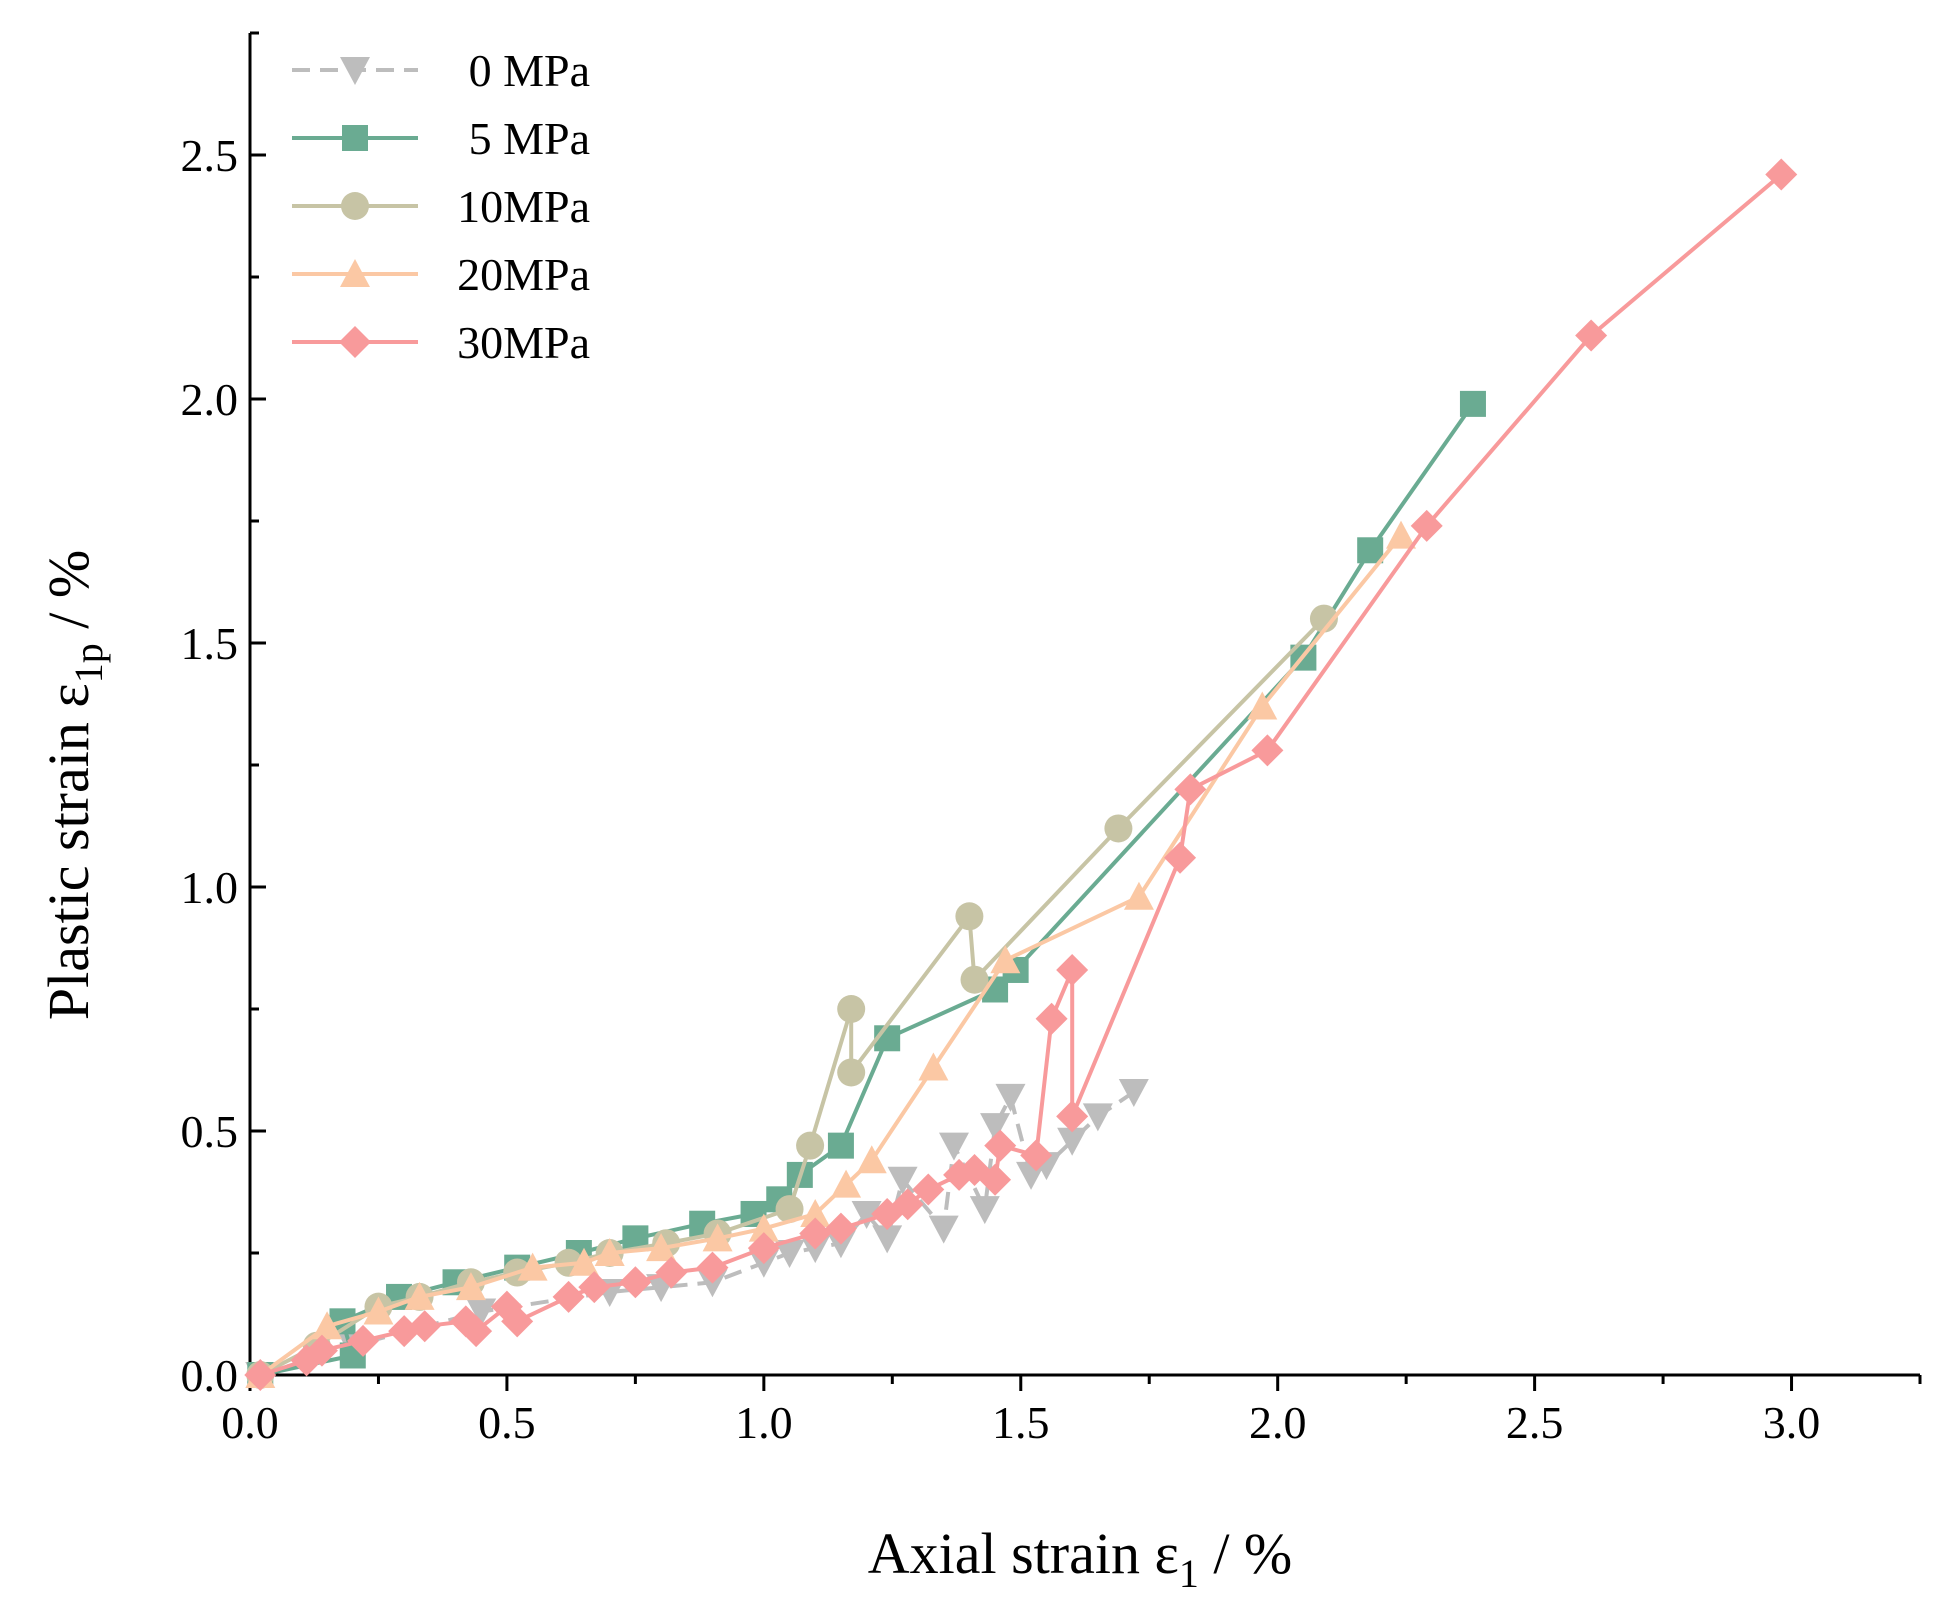 This screenshot has width=1938, height=1613. I want to click on x-axis-title: Axial strain ε1 / %, so click(1080, 1558).